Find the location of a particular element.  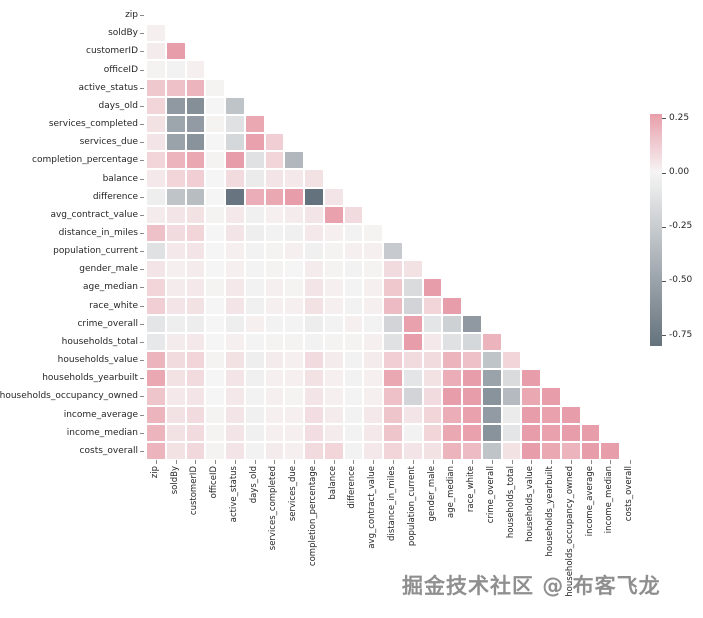

x-tick-label: crime_overall is located at coordinates (490, 495).